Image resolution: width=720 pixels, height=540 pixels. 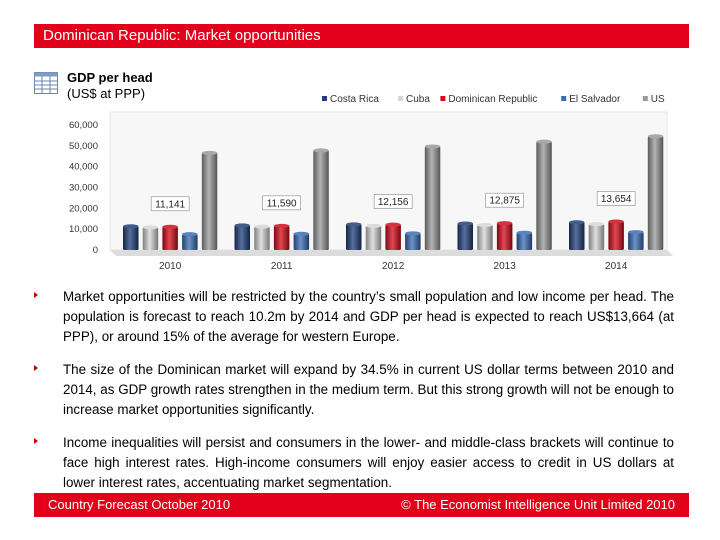 What do you see at coordinates (83, 125) in the screenshot?
I see `y-tick-label: 60,000` at bounding box center [83, 125].